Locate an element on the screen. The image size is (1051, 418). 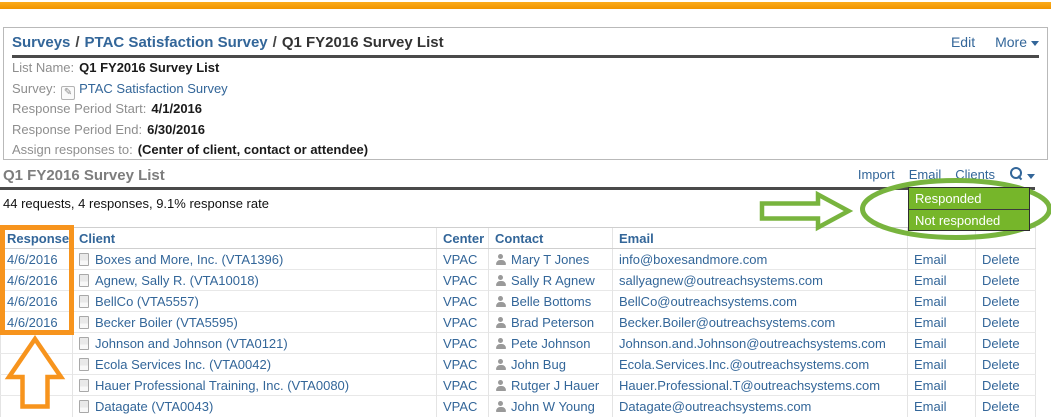
client-link: Ecola Services Inc. (VTA0042) is located at coordinates (183, 364).